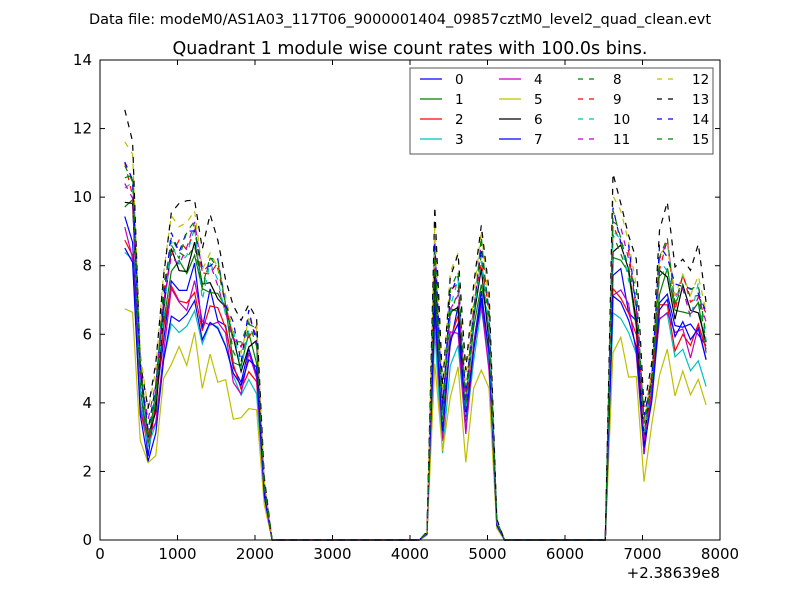 This screenshot has height=600, width=800. What do you see at coordinates (720, 554) in the screenshot?
I see `x-tick-label: 8000` at bounding box center [720, 554].